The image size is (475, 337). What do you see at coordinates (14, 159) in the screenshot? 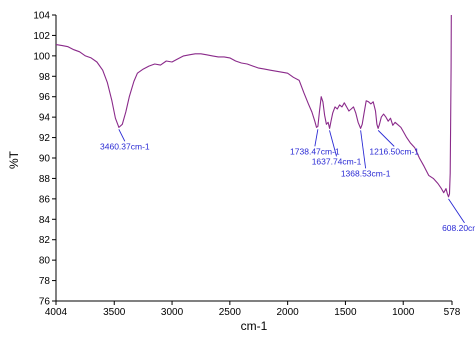
I see `y-axis-title: %T` at bounding box center [14, 159].